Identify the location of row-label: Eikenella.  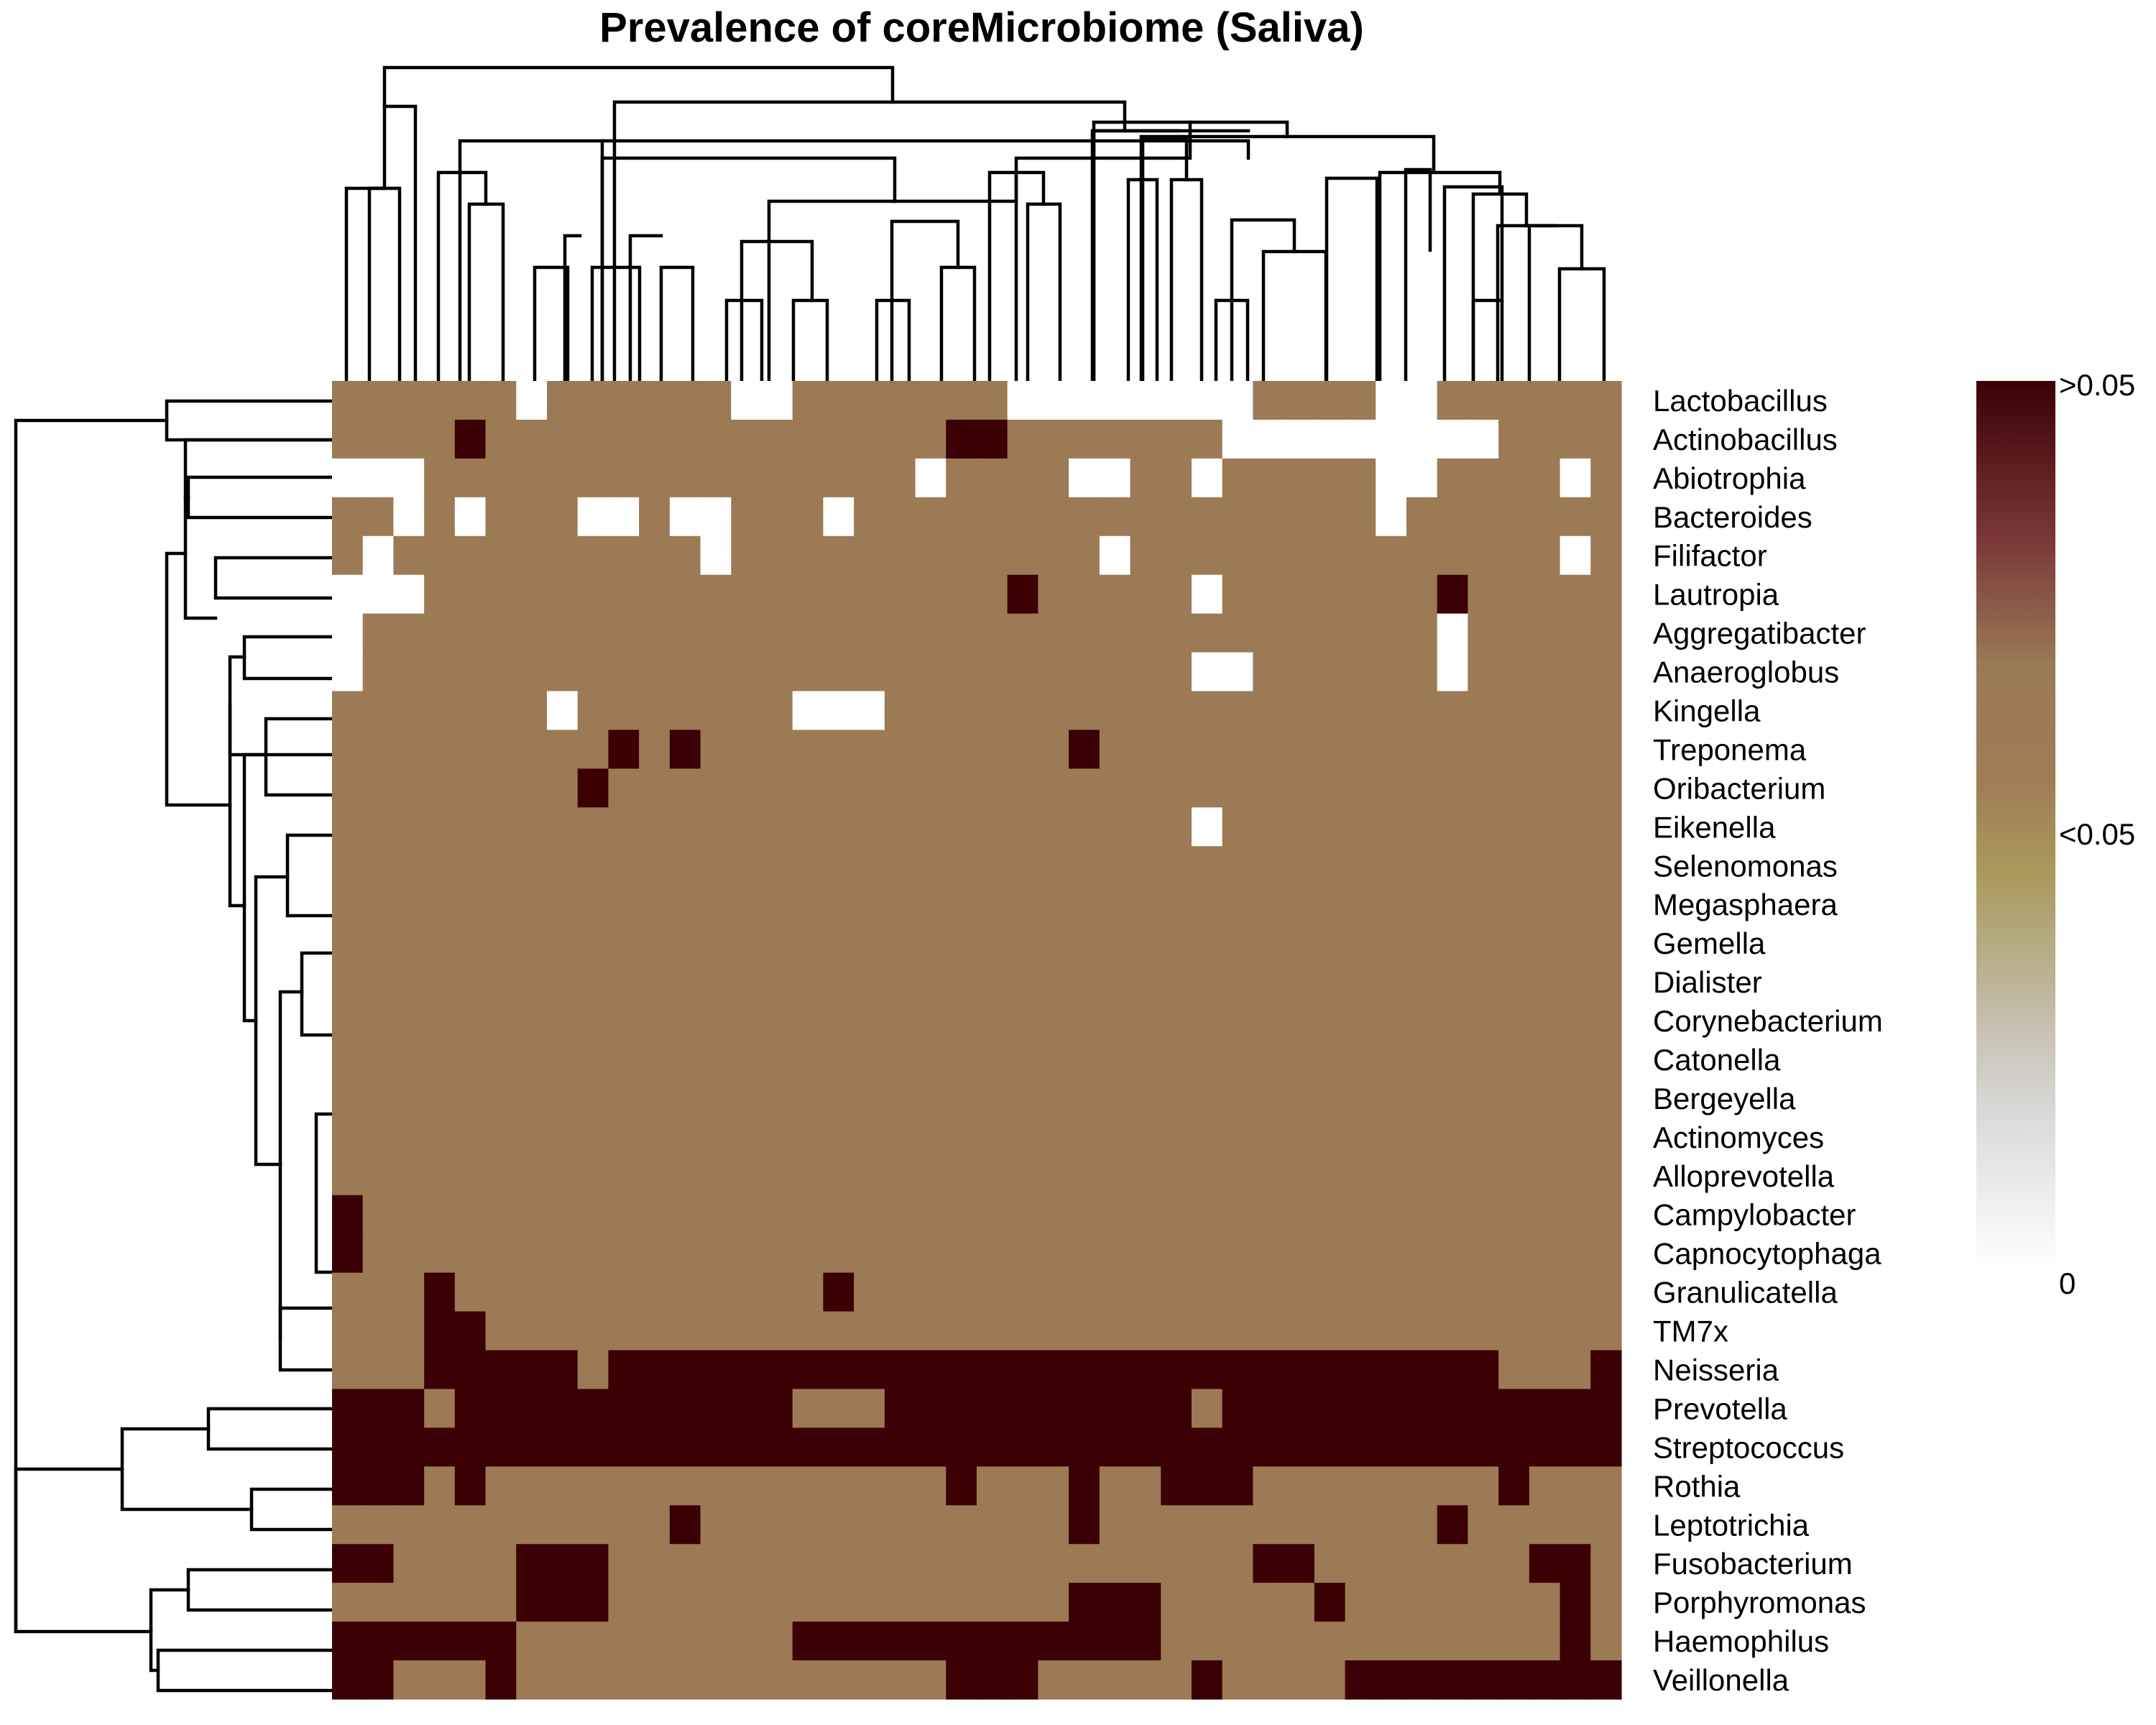
(1714, 827).